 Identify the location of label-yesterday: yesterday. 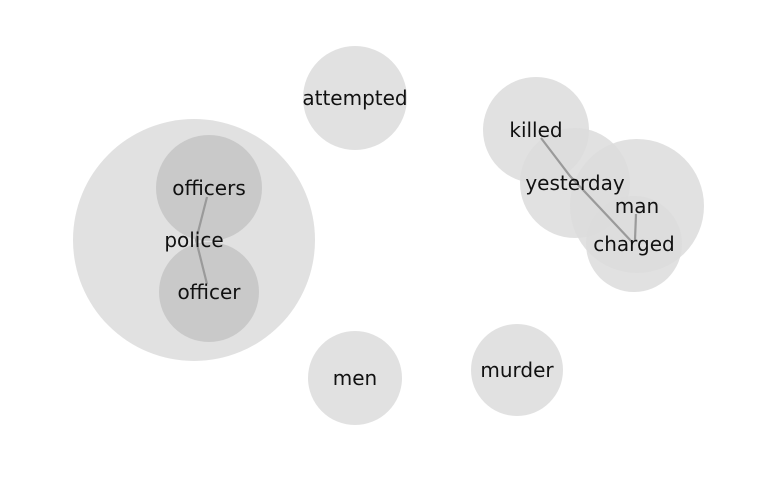
(575, 183).